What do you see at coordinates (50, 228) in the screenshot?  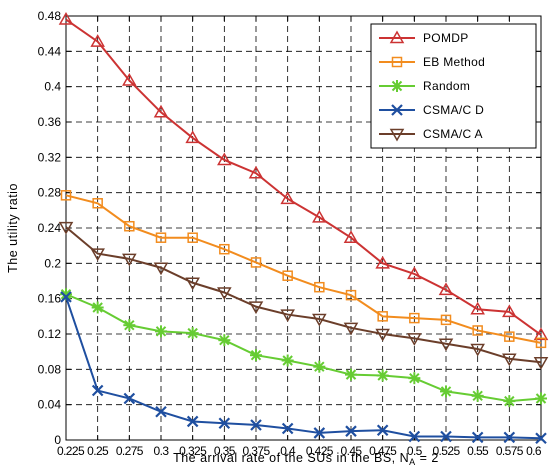 I see `y-tick-label: 0.24` at bounding box center [50, 228].